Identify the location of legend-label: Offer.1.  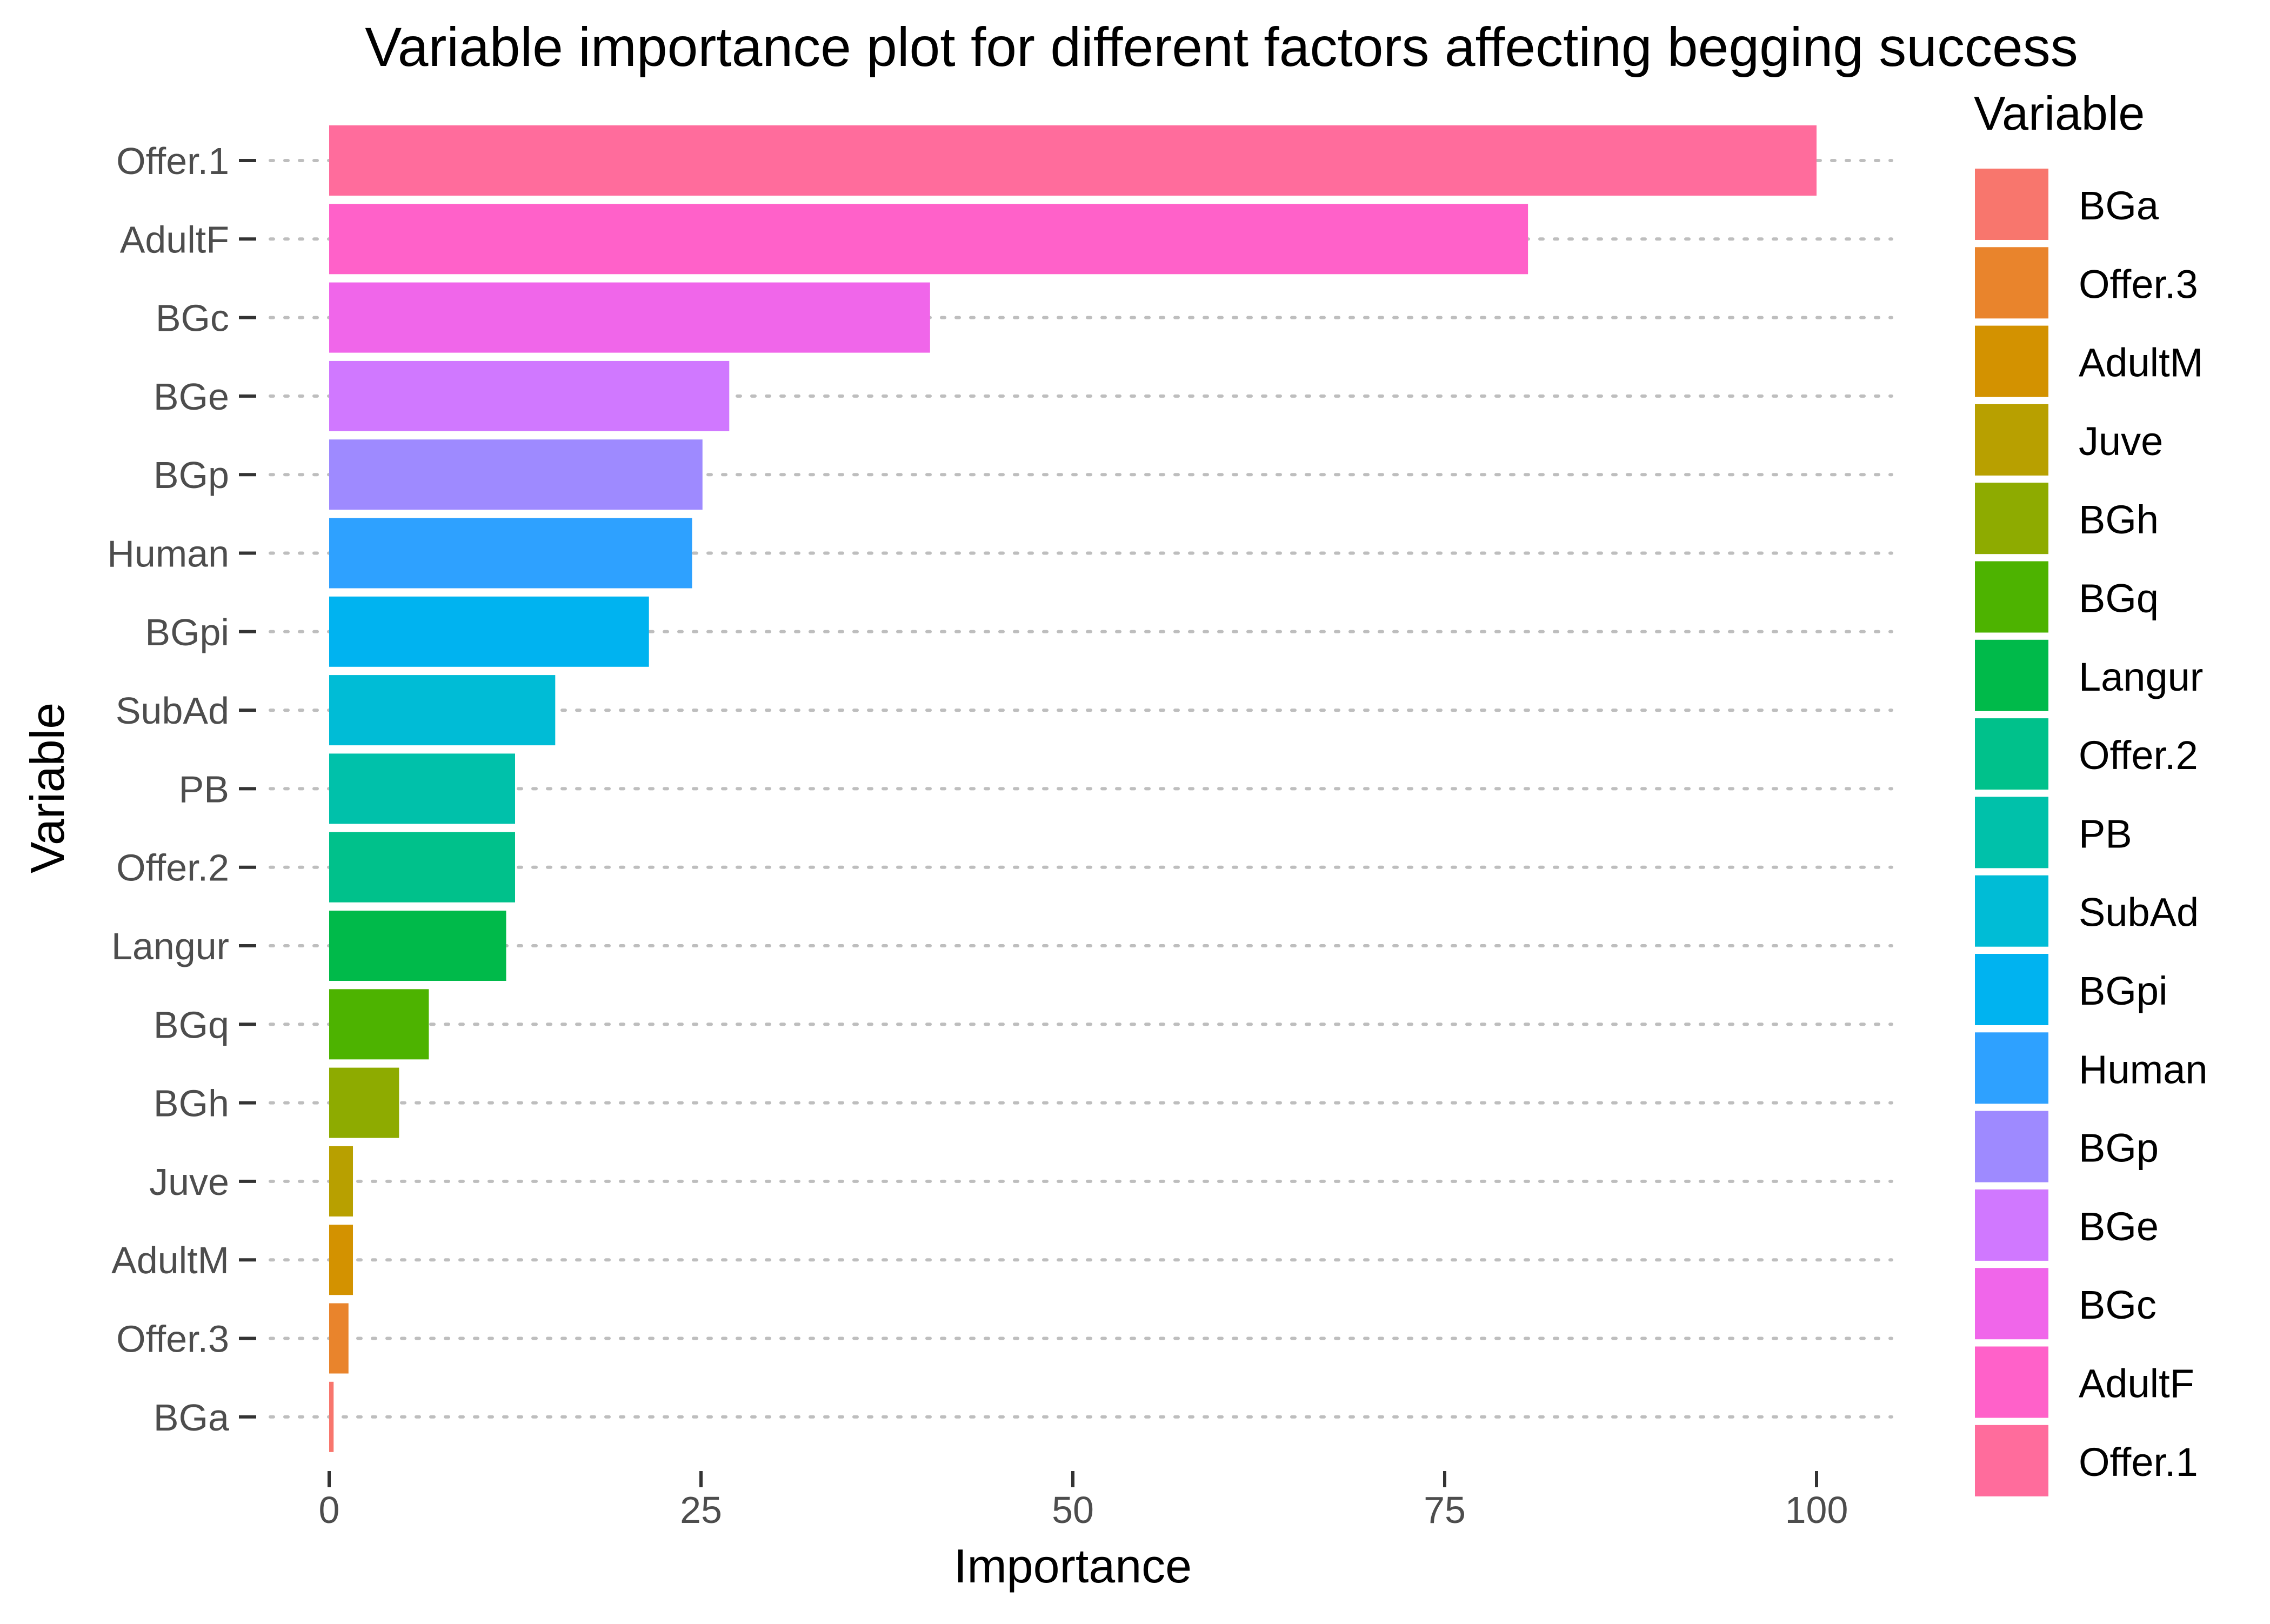
(2138, 1463).